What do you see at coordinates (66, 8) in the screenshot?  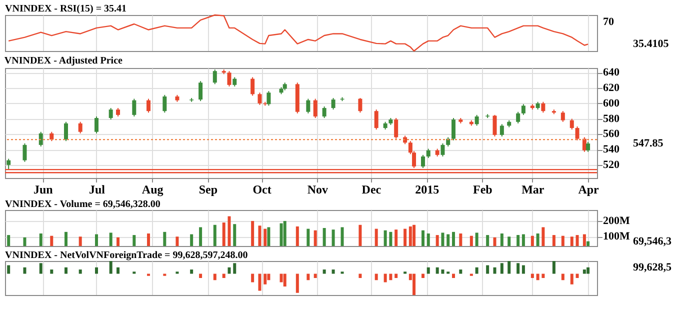 I see `chart-title: VNINDEX - RSI(15) = 35.41` at bounding box center [66, 8].